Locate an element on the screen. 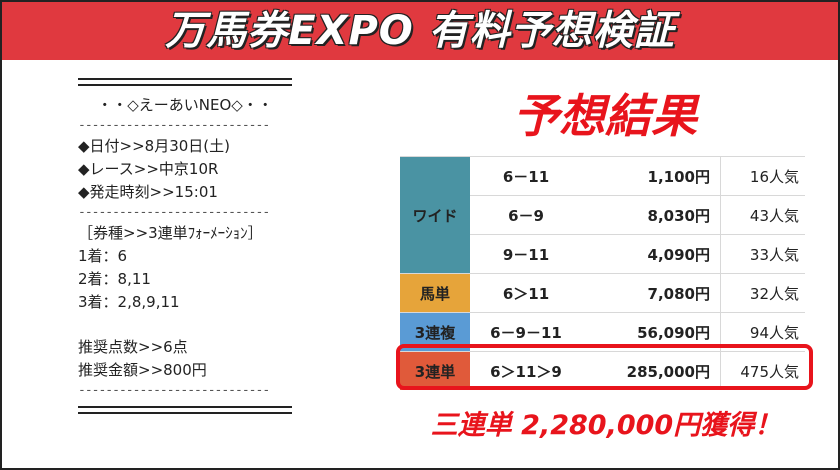 Image resolution: width=840 pixels, height=470 pixels. popularity: 475人気 is located at coordinates (762, 370).